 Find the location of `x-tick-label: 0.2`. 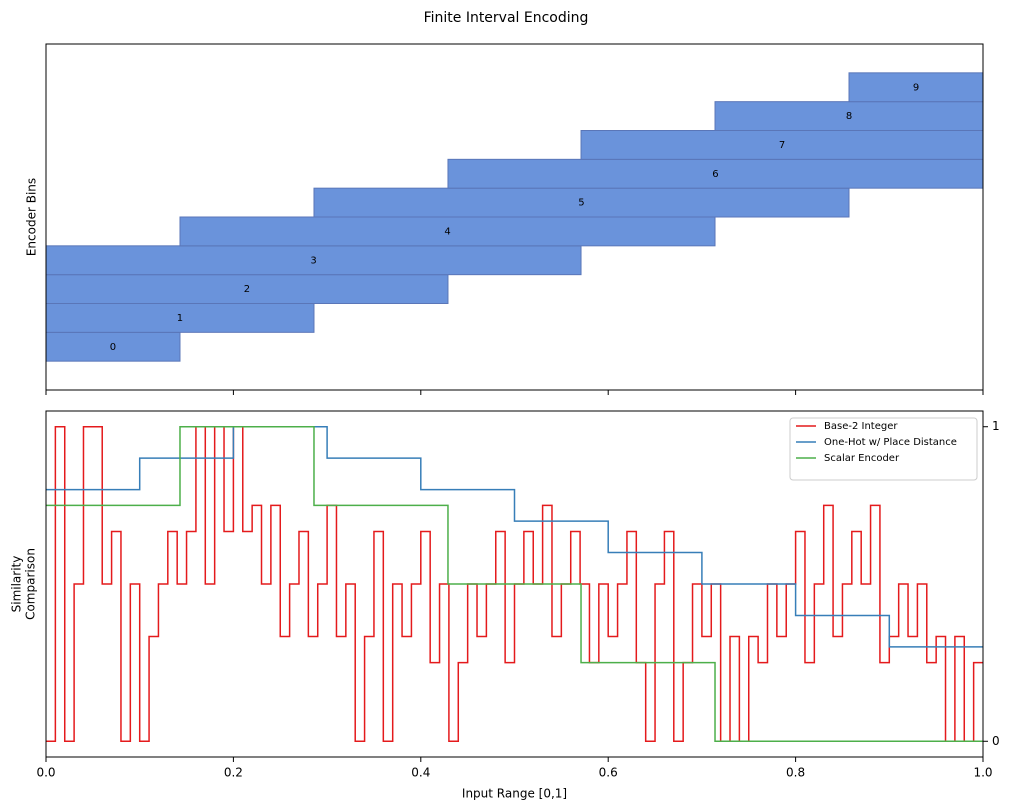

x-tick-label: 0.2 is located at coordinates (233, 773).